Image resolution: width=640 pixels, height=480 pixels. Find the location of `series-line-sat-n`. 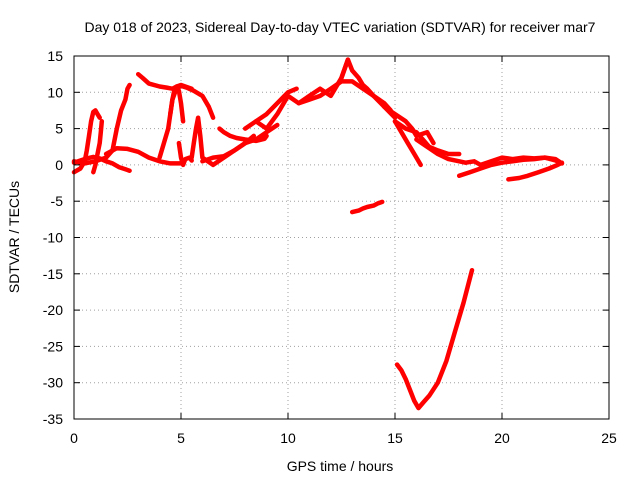

series-line-sat-n is located at coordinates (302, 94).